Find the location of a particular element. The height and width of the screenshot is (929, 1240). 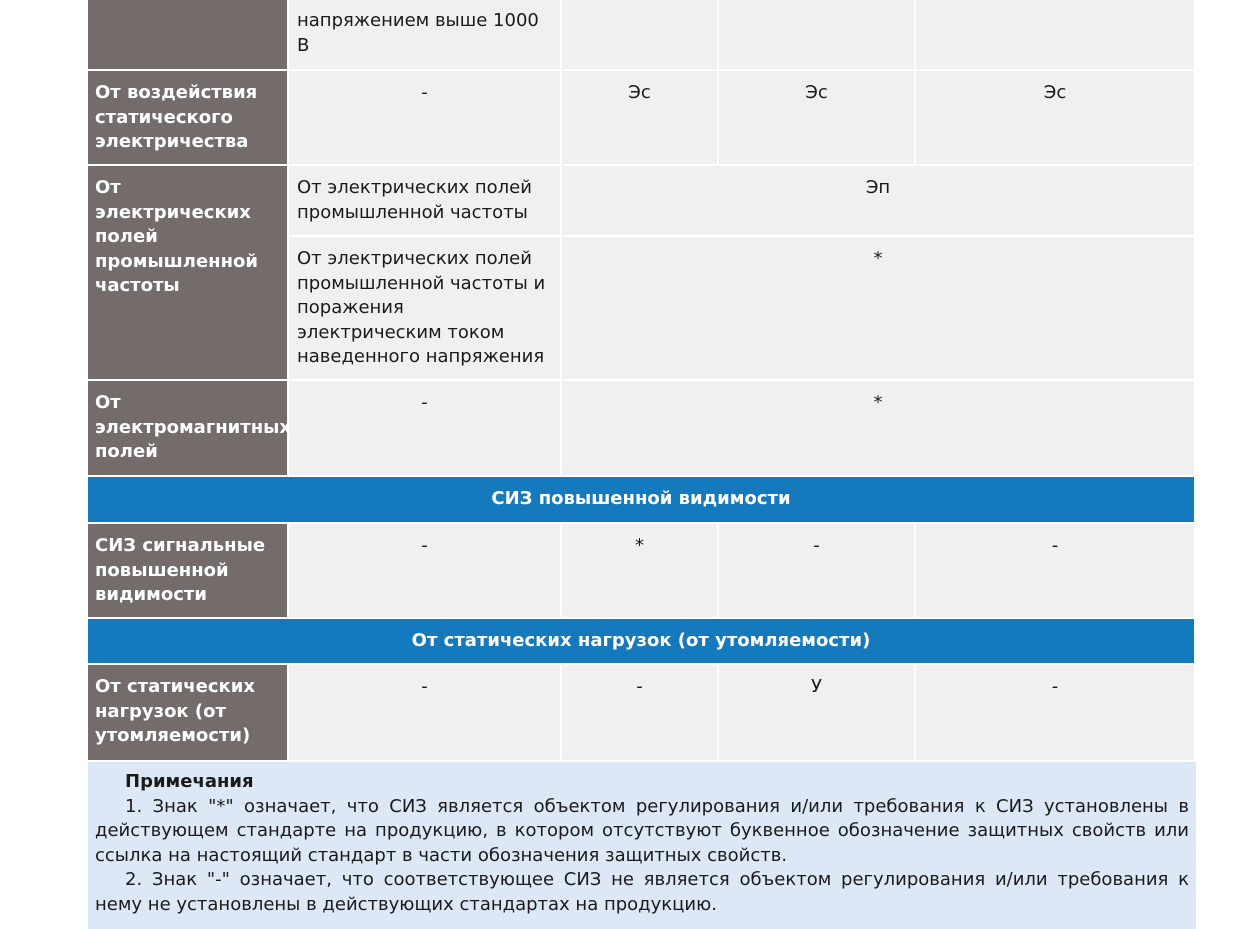

section-header: СИЗ повышенной видимости is located at coordinates (642, 500).